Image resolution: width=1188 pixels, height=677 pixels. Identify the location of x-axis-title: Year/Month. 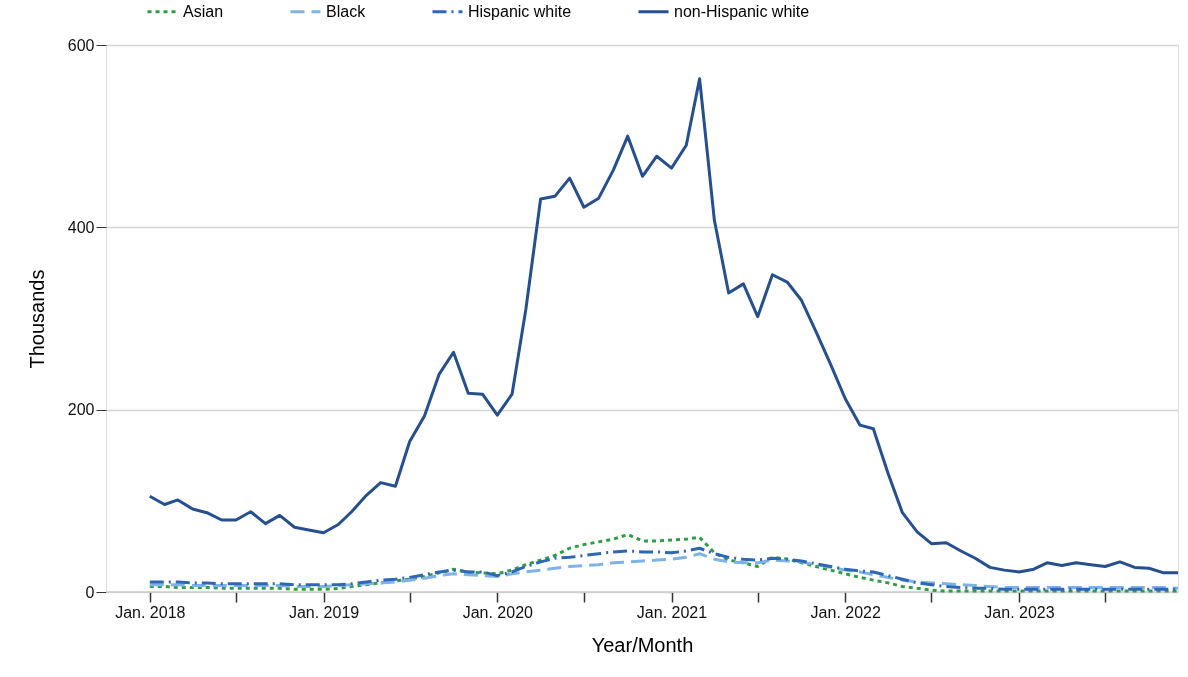
(642, 644).